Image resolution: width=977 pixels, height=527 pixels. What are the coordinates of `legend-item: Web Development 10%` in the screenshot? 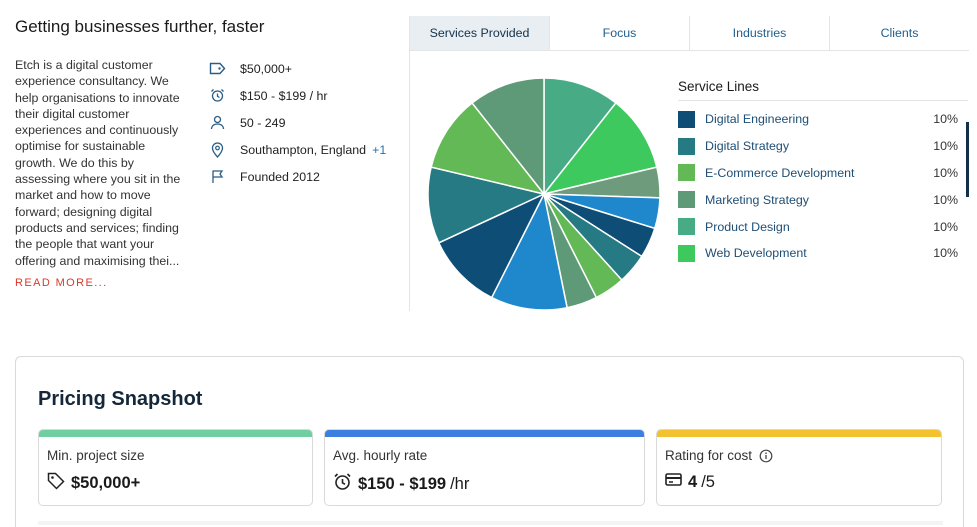 It's located at (823, 253).